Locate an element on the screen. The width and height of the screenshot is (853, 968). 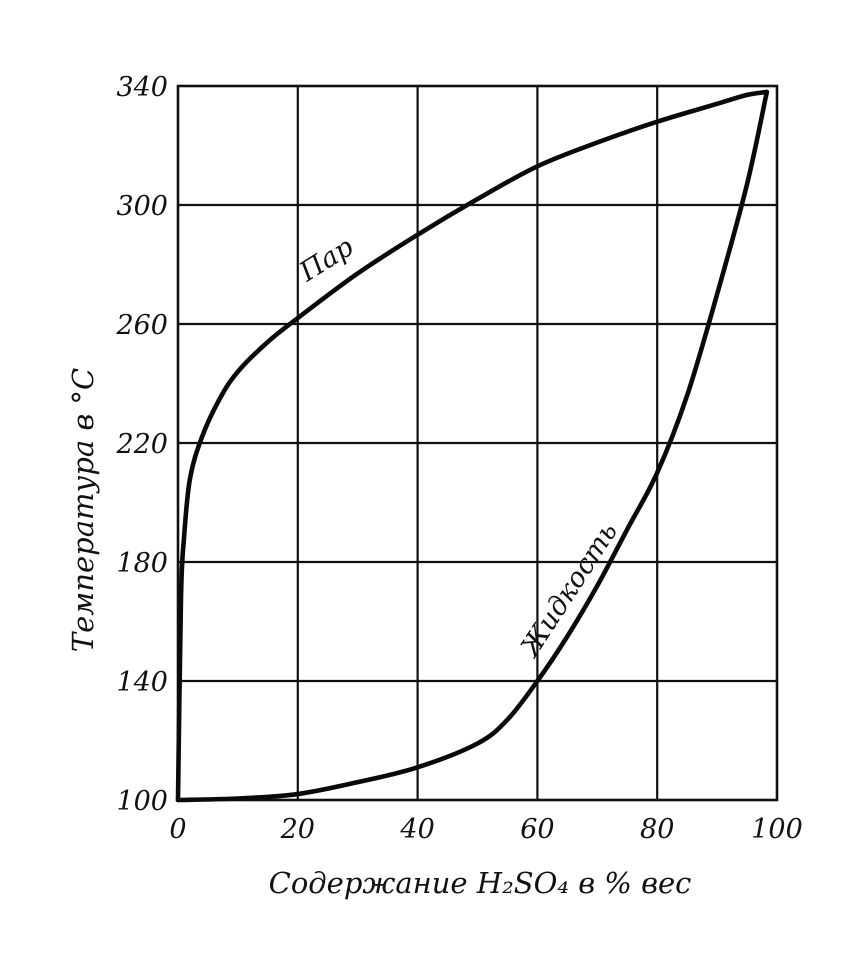
y-tick-label: 300 is located at coordinates (142, 206).